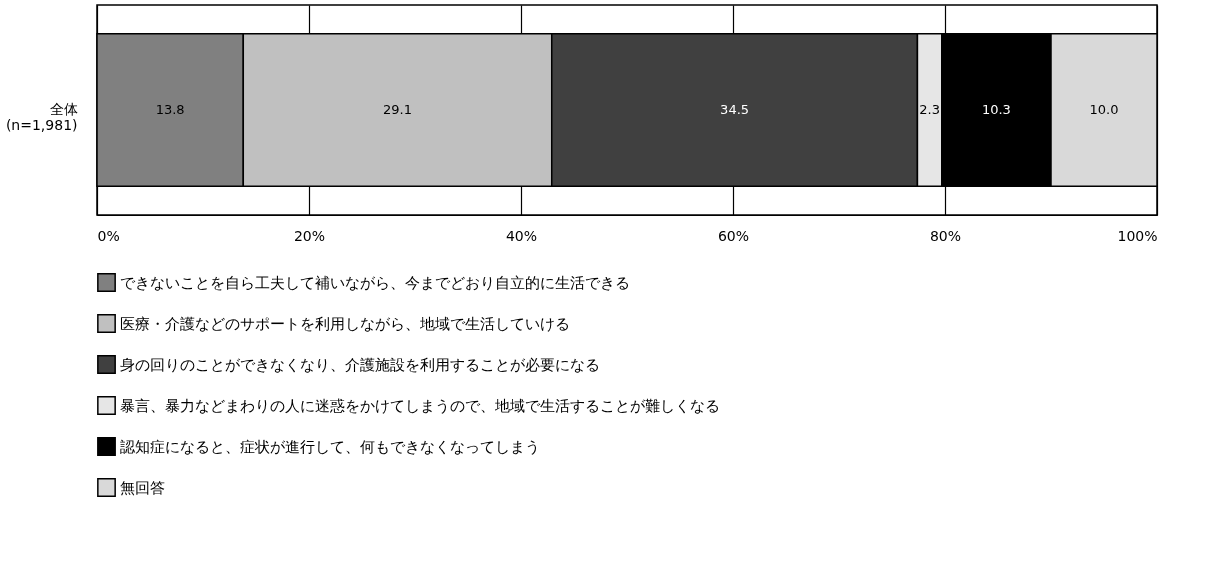 The width and height of the screenshot is (1222, 571). Describe the element at coordinates (420, 405) in the screenshot. I see `legend-label: 暴言、暴力などまわりの人に迷惑をかけてしまうので、地域で生活することが難しくなる` at that location.